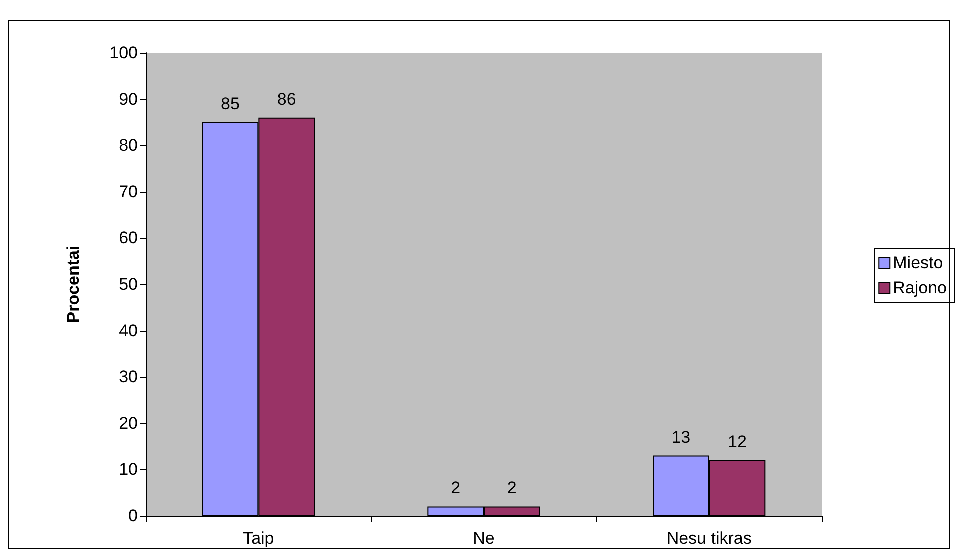 This screenshot has height=551, width=959. I want to click on y-tick-label: 60, so click(128, 238).